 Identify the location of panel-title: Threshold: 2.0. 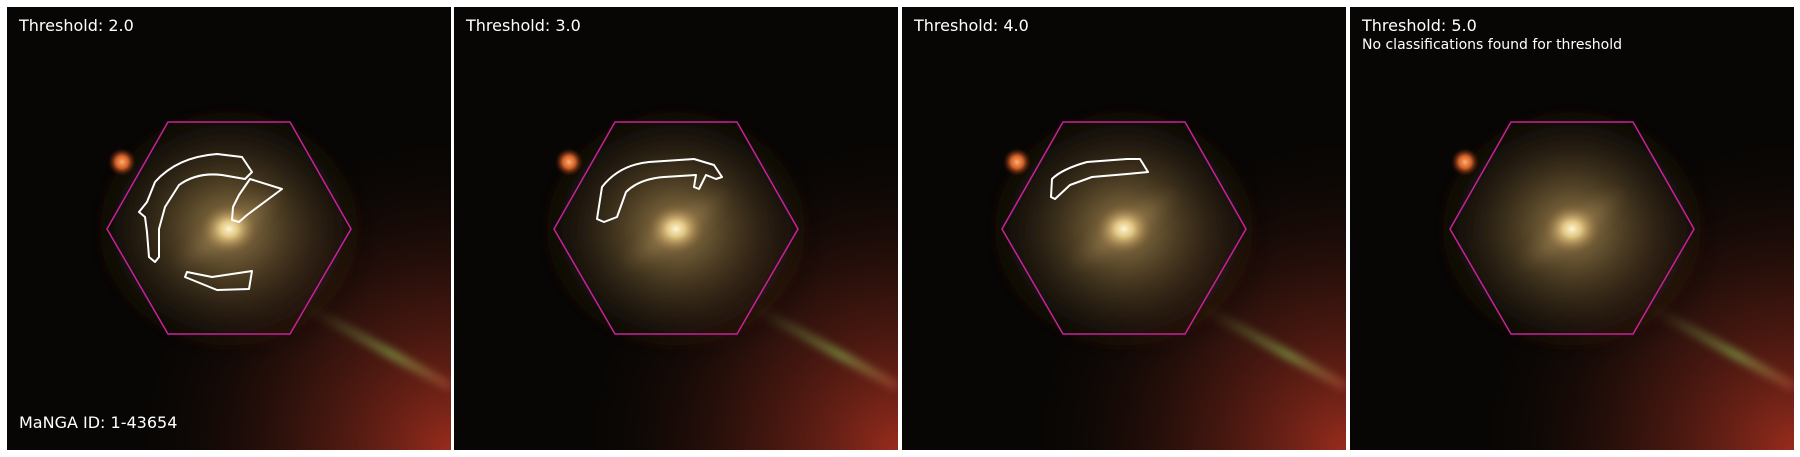
(76, 25).